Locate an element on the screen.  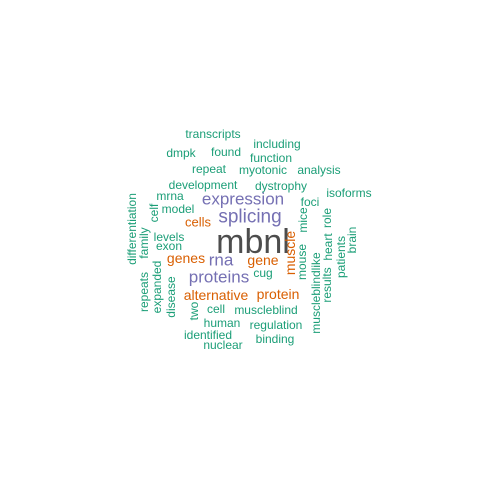
word-heart: heart is located at coordinates (328, 247).